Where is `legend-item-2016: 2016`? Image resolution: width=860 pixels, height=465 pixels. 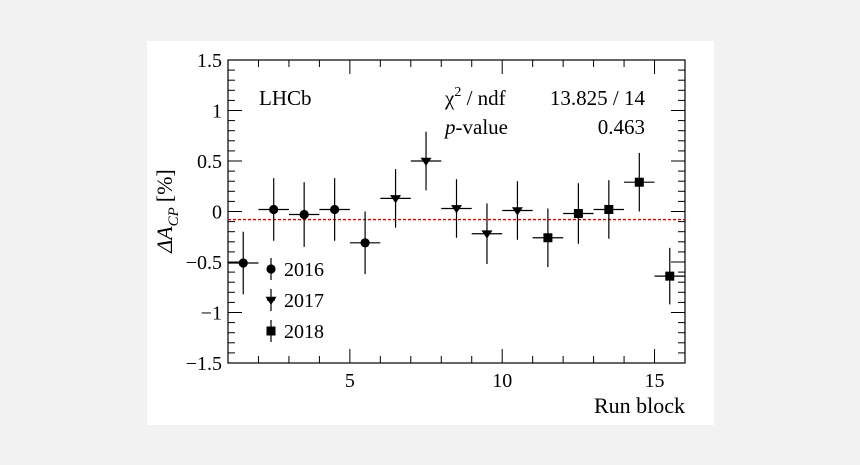
legend-item-2016: 2016 is located at coordinates (295, 269).